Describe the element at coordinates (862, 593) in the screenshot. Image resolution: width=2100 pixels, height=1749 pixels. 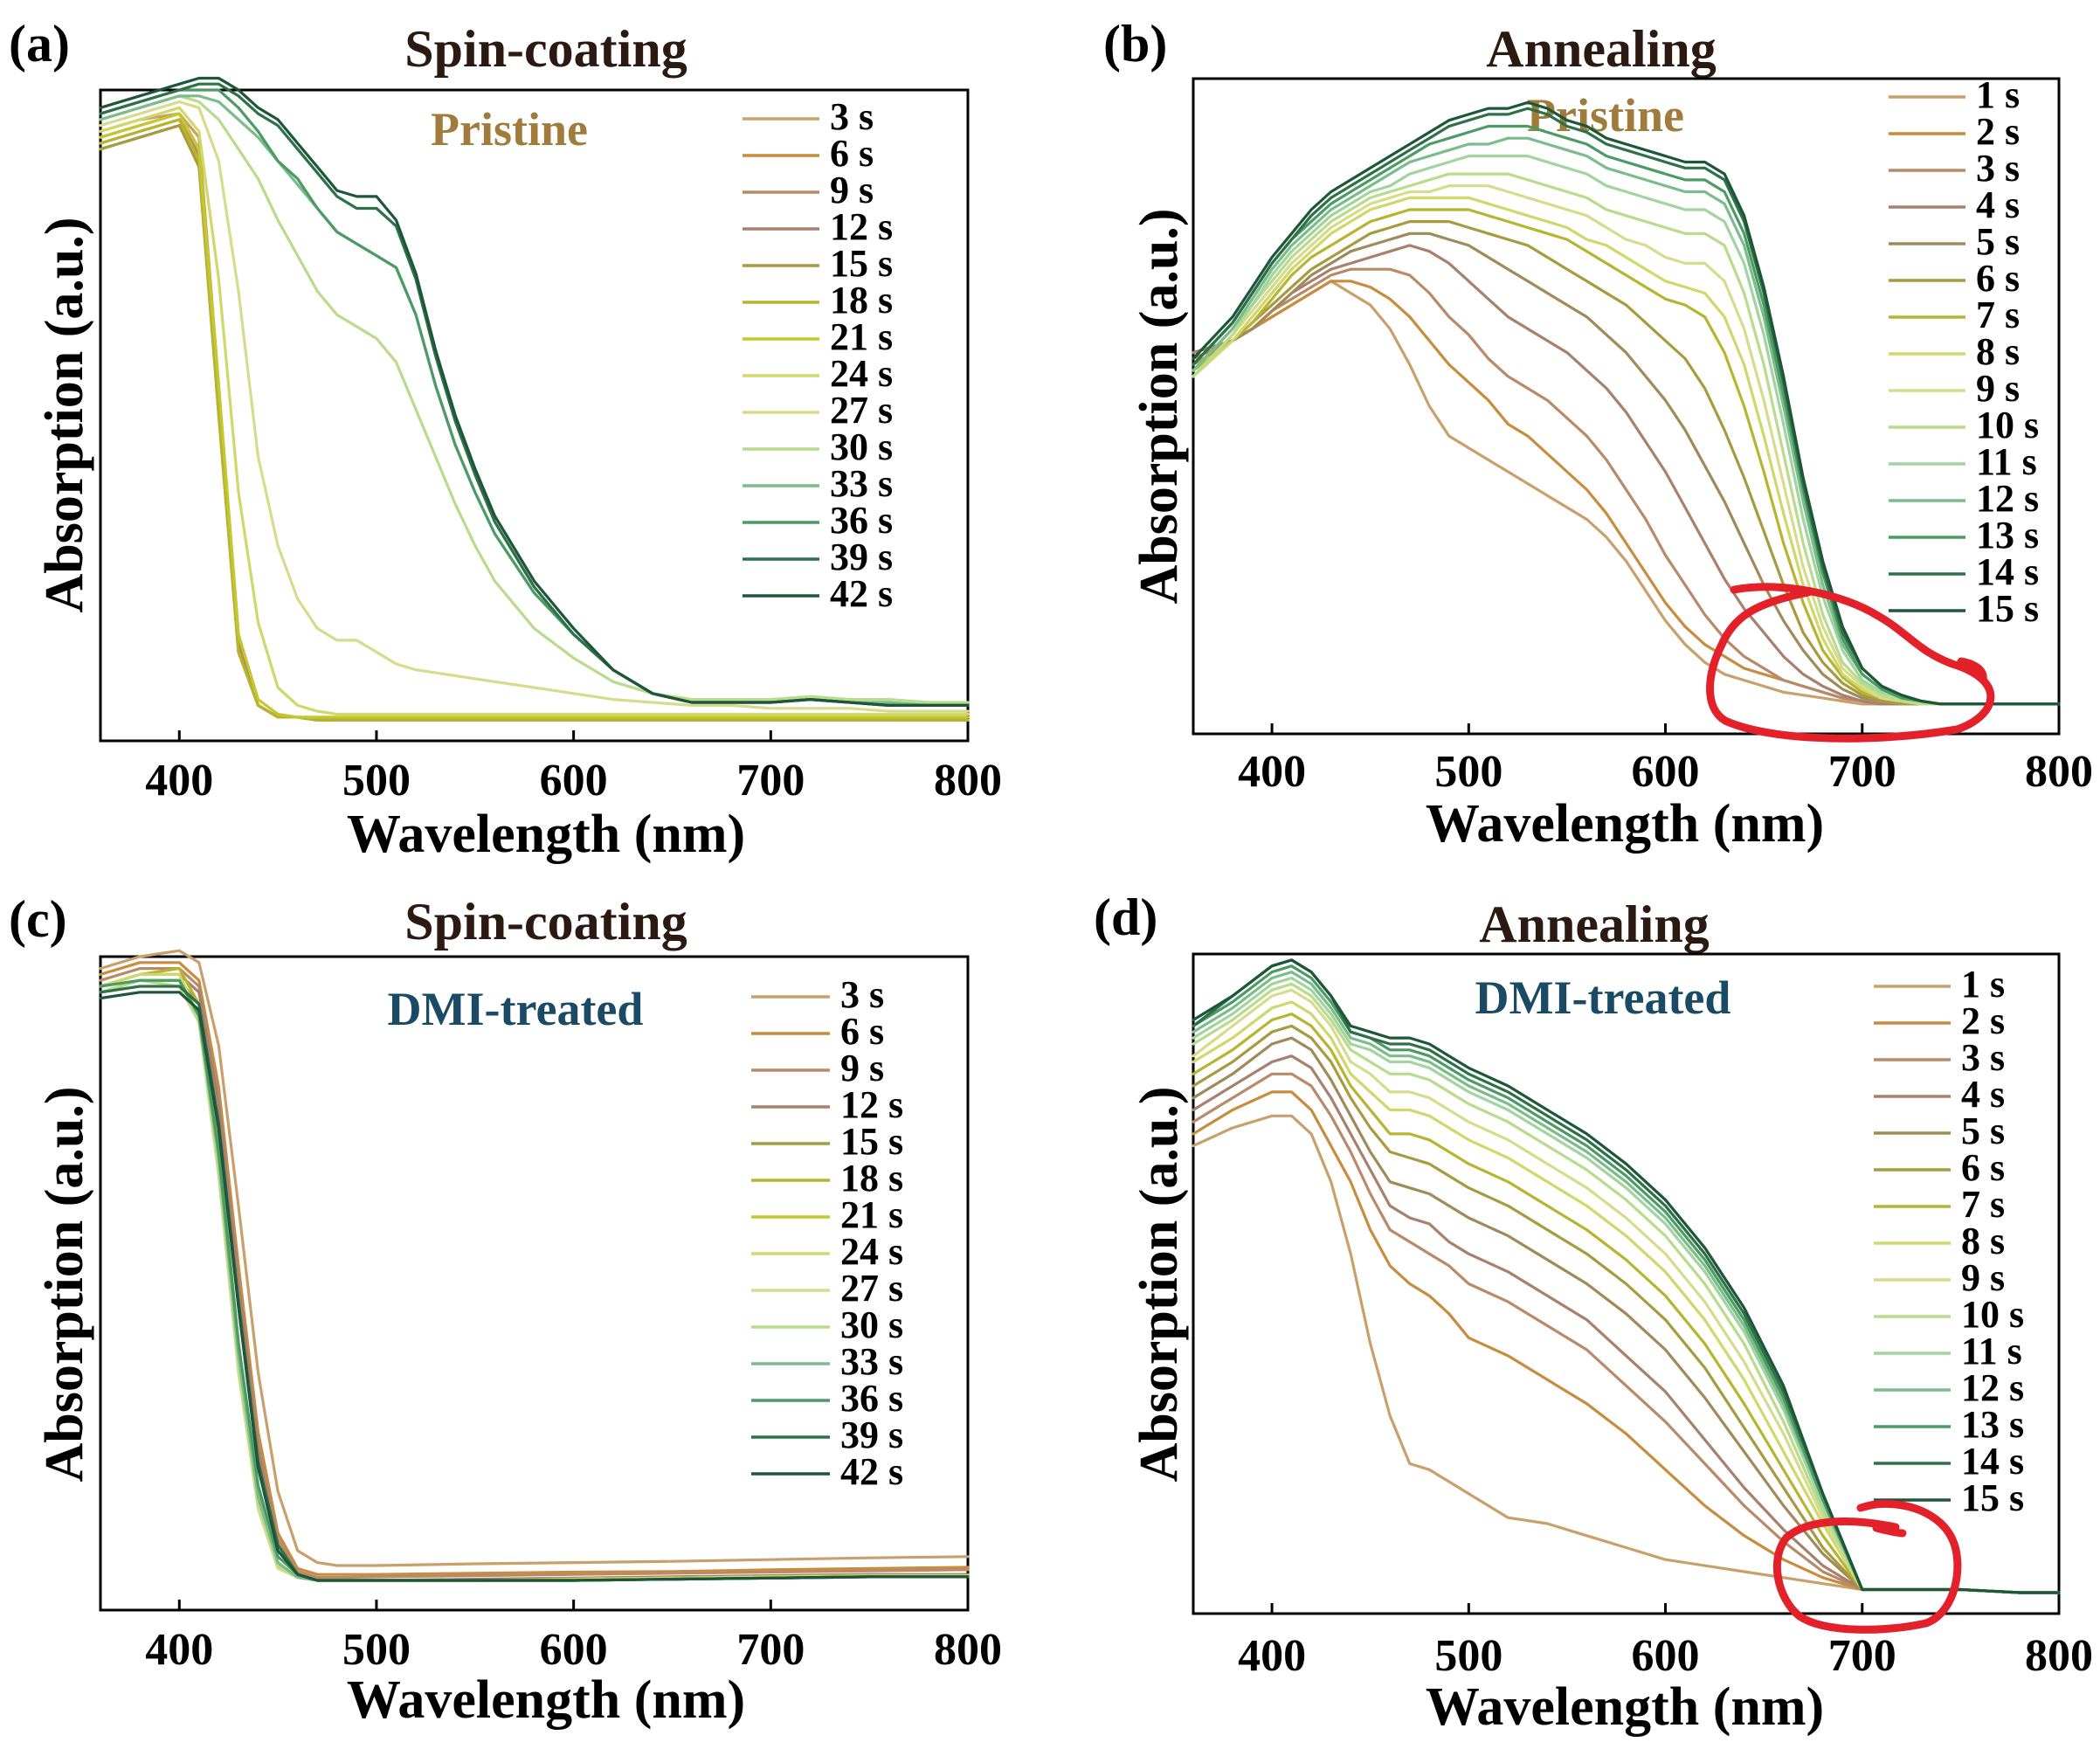
I see `legend-label: 42 s` at that location.